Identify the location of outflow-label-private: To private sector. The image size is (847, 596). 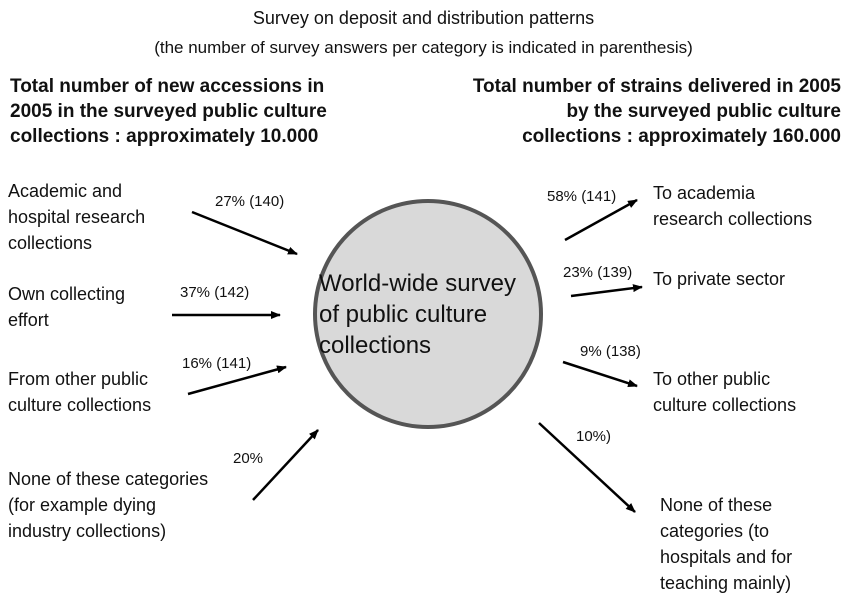
(719, 279).